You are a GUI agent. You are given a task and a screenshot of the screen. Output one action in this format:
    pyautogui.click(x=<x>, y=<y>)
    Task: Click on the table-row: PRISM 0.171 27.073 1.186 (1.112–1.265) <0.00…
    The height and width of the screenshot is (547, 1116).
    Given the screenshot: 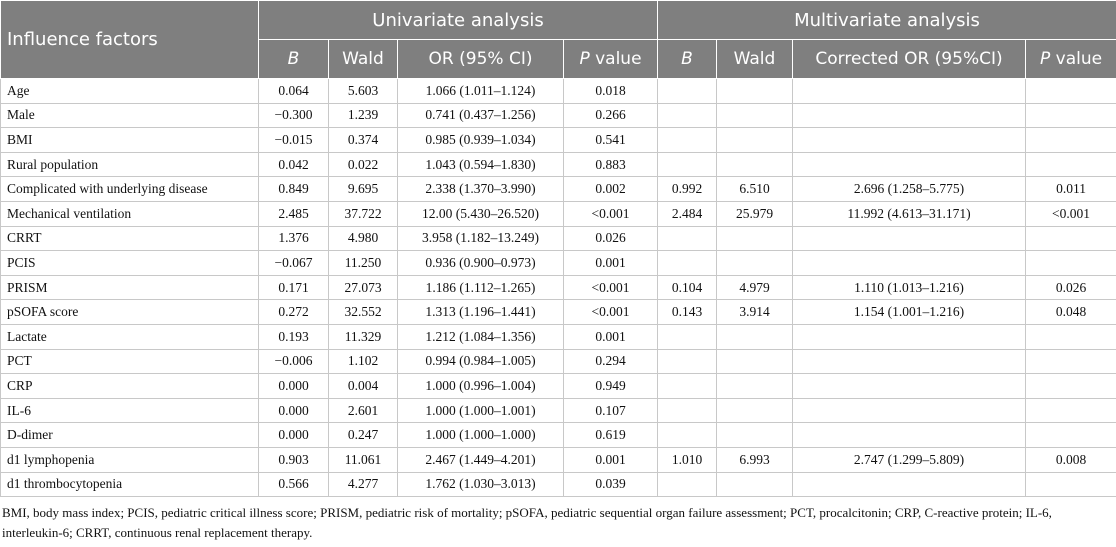 What is the action you would take?
    pyautogui.click(x=558, y=287)
    